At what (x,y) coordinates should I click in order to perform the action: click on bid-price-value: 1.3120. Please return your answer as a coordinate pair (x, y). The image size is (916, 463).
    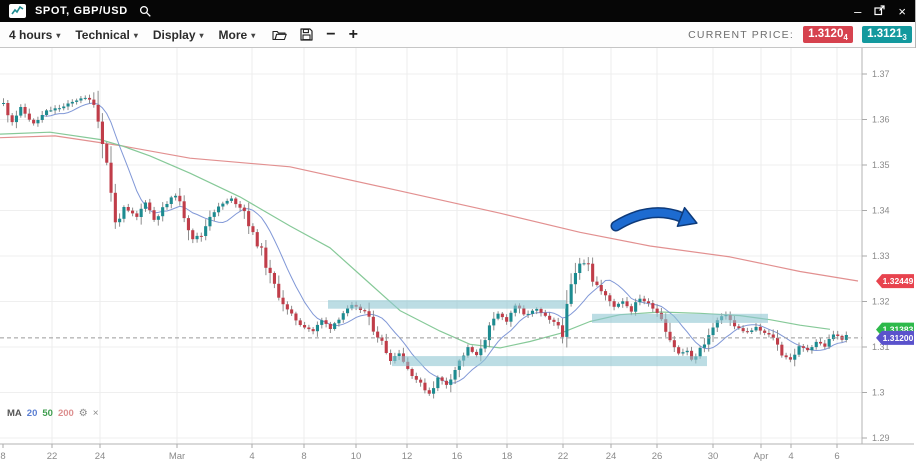
    Looking at the image, I should click on (826, 33).